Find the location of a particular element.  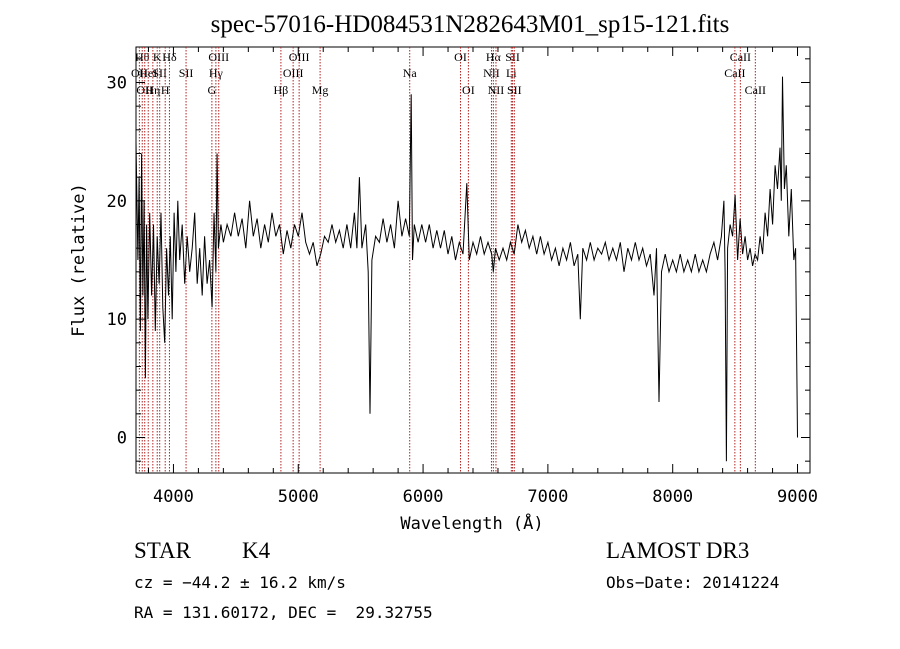

line-marker-label: Na is located at coordinates (410, 73).